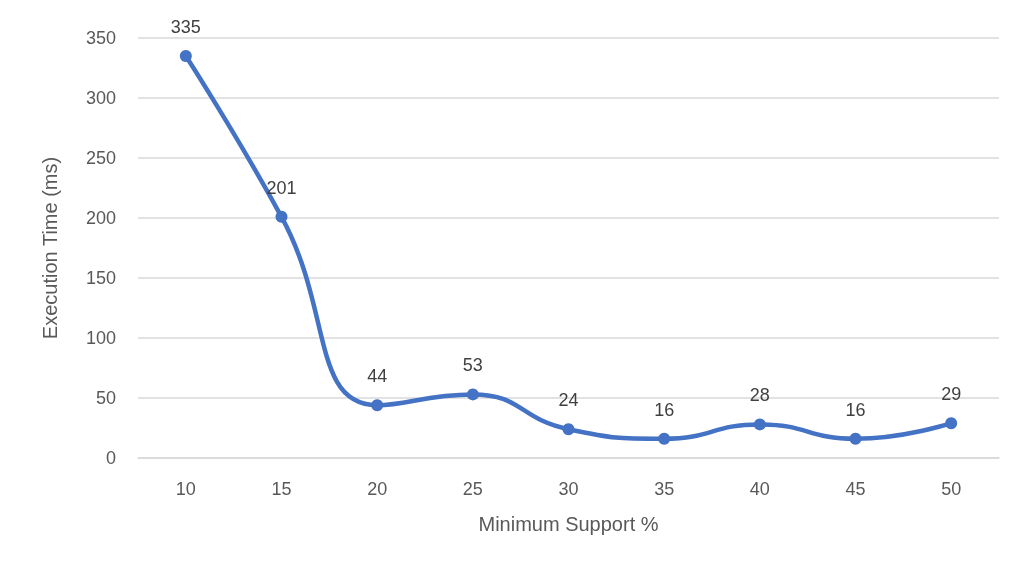 Image resolution: width=1024 pixels, height=574 pixels. I want to click on y-tick-label: 150, so click(100, 278).